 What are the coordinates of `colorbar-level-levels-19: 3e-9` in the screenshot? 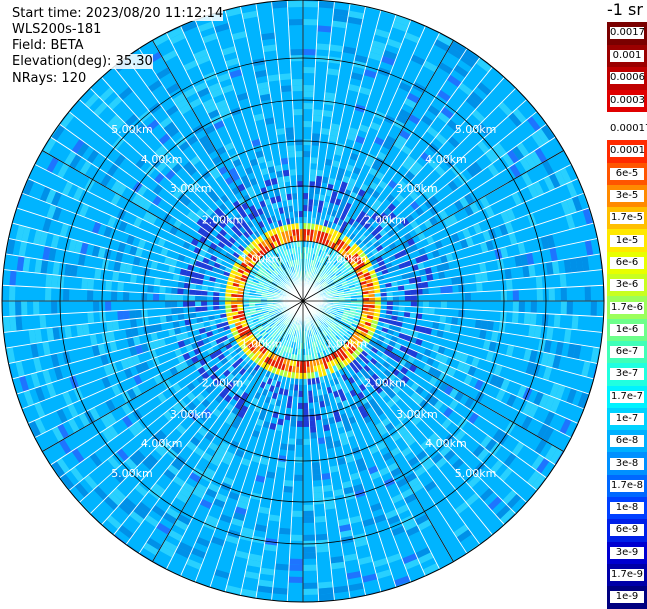 It's located at (627, 552).